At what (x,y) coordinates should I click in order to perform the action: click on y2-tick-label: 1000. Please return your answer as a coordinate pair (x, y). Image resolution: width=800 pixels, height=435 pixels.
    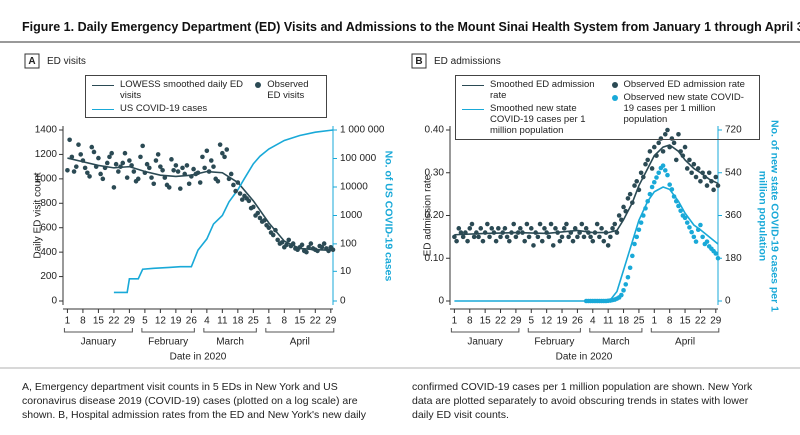
    Looking at the image, I should click on (351, 215).